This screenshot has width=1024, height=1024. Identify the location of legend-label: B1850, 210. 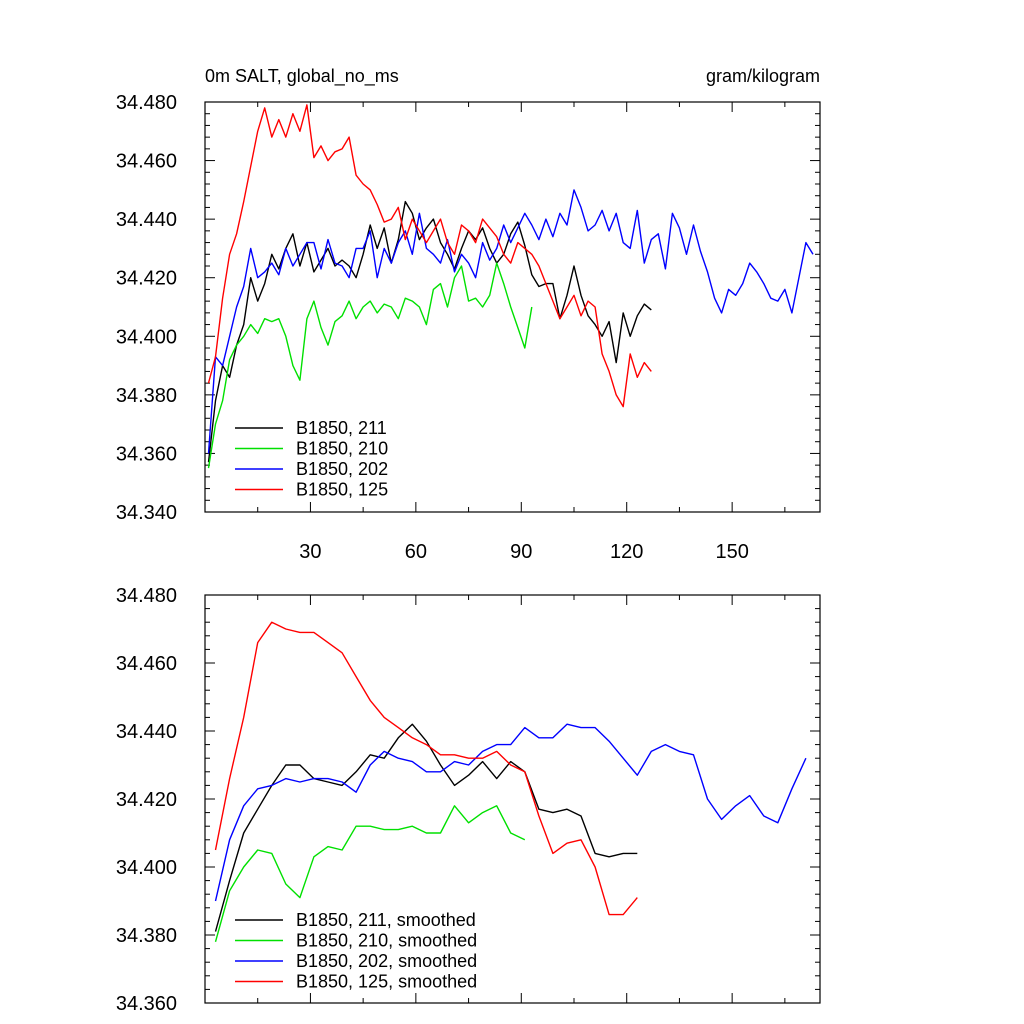
(342, 449).